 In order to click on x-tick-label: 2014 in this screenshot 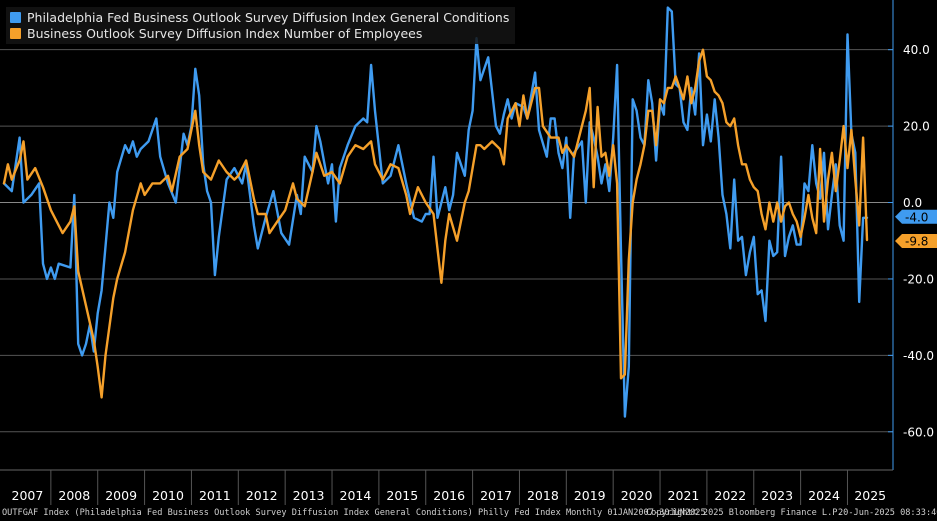, I will do `click(356, 495)`.